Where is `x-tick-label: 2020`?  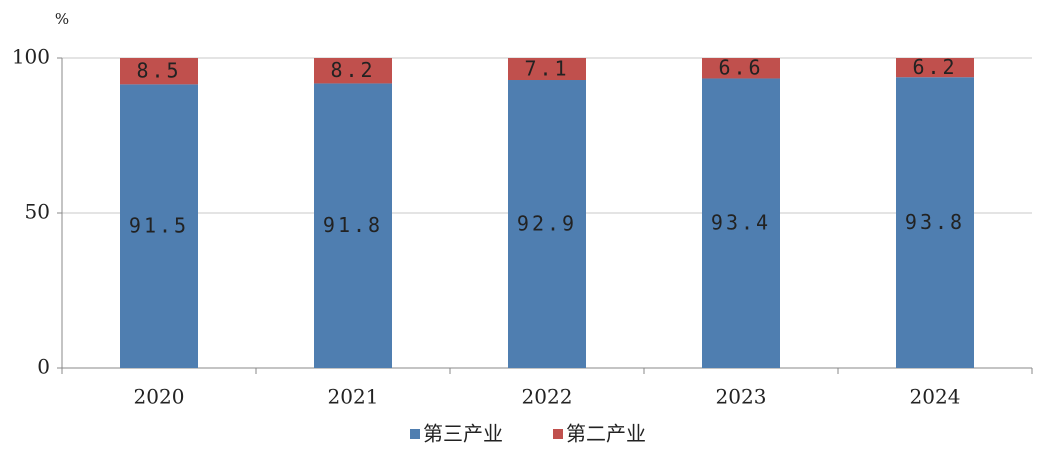 x-tick-label: 2020 is located at coordinates (159, 397).